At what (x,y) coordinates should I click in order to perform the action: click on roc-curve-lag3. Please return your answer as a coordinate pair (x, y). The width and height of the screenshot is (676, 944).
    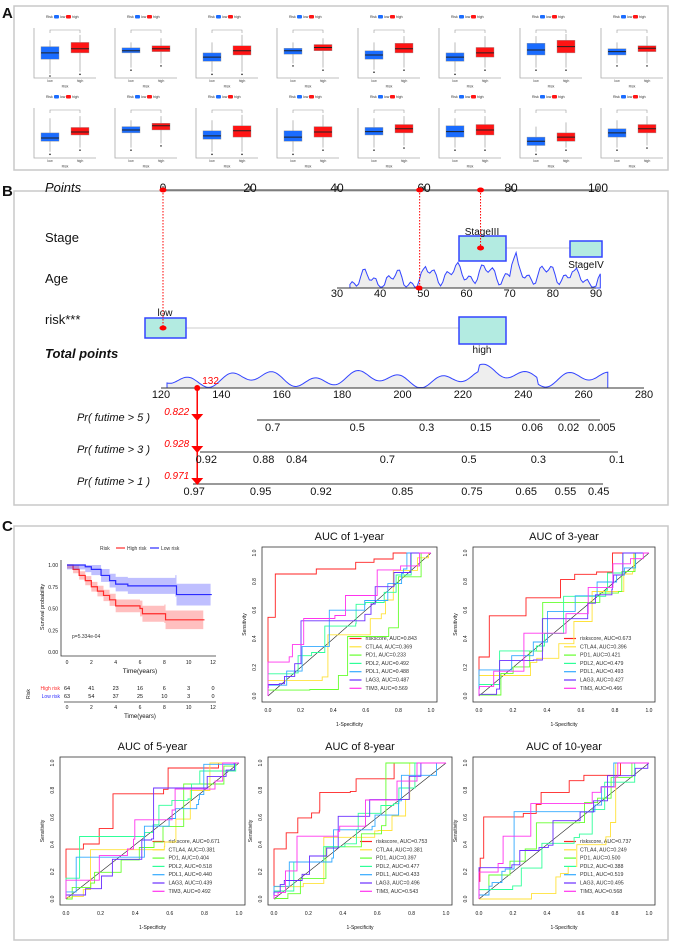
    Looking at the image, I should click on (152, 830).